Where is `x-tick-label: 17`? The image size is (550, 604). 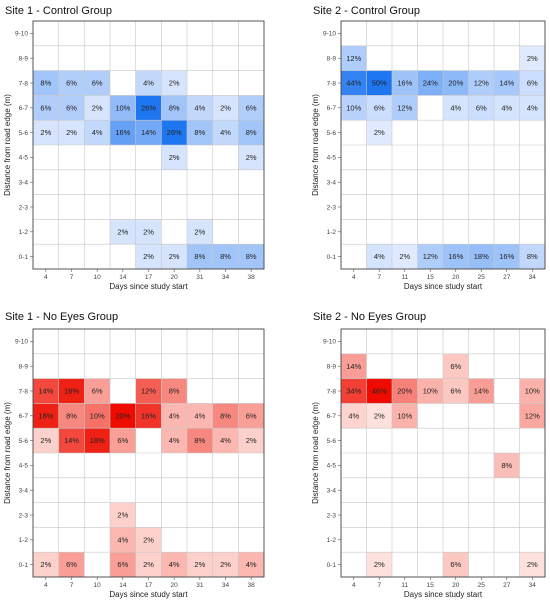
x-tick-label: 17 is located at coordinates (149, 585).